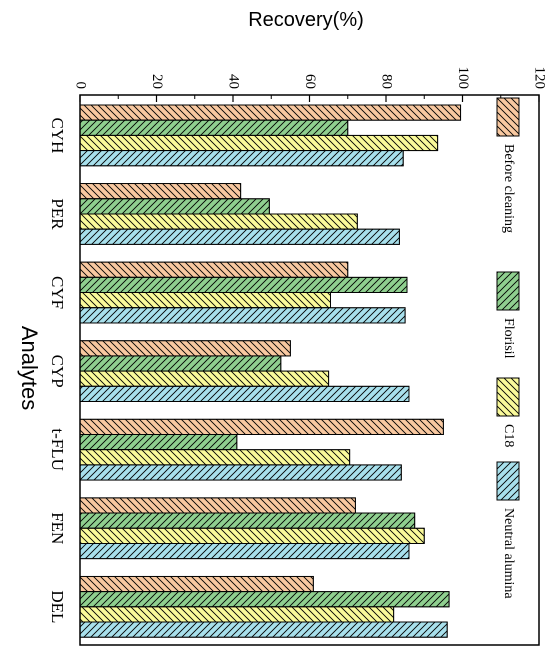 This screenshot has height=655, width=550. Describe the element at coordinates (57, 292) in the screenshot. I see `category-label: CYF` at that location.